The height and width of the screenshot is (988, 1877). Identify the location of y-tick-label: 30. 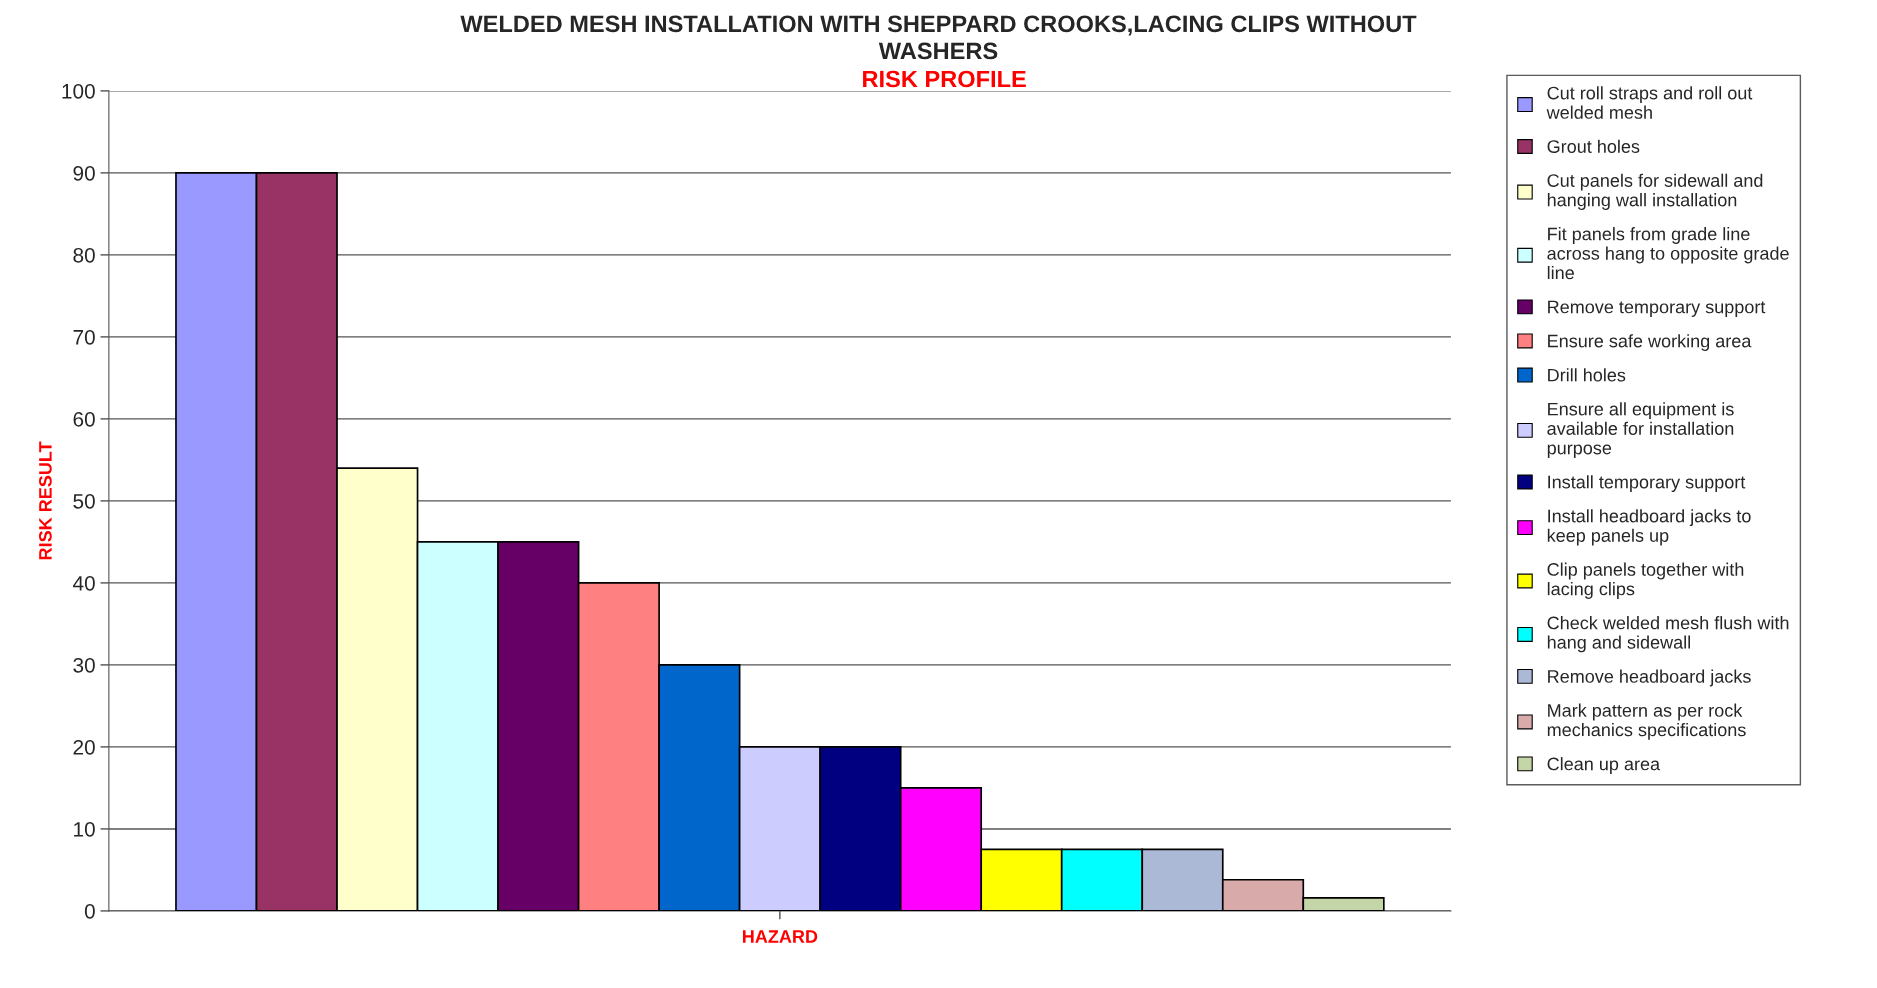
(84, 665).